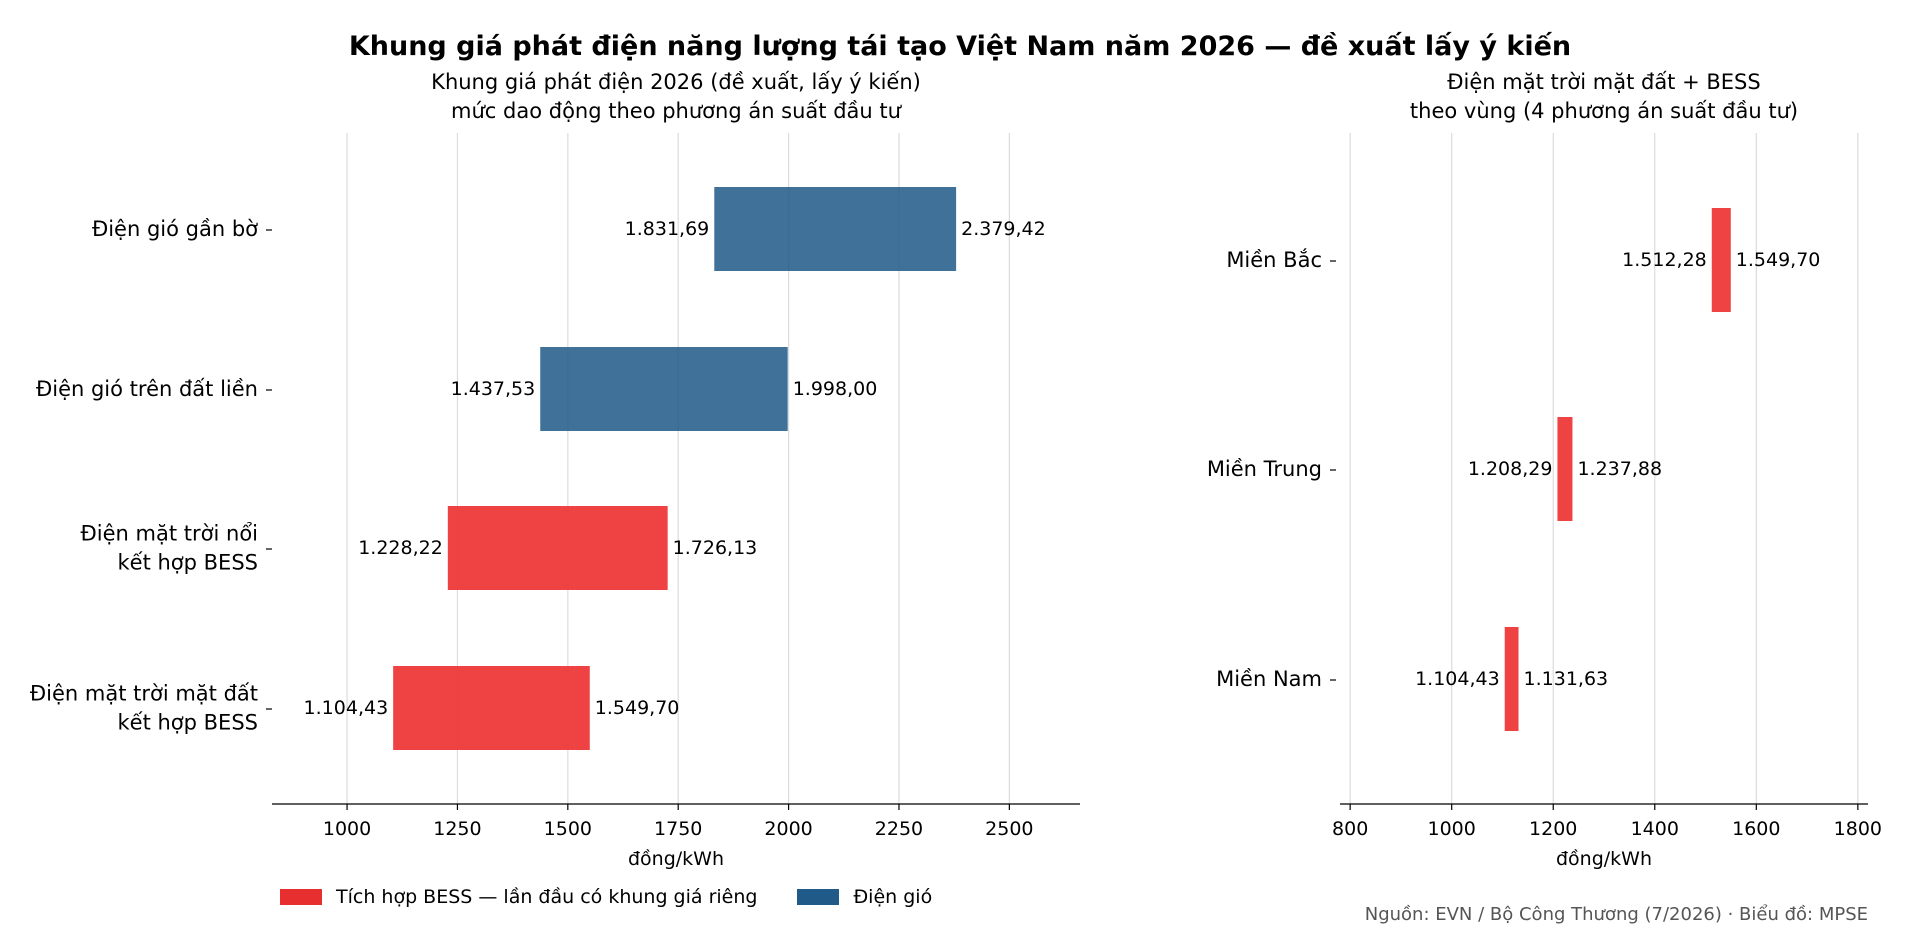 Image resolution: width=1920 pixels, height=945 pixels. I want to click on x-tick-label: 1500, so click(568, 829).